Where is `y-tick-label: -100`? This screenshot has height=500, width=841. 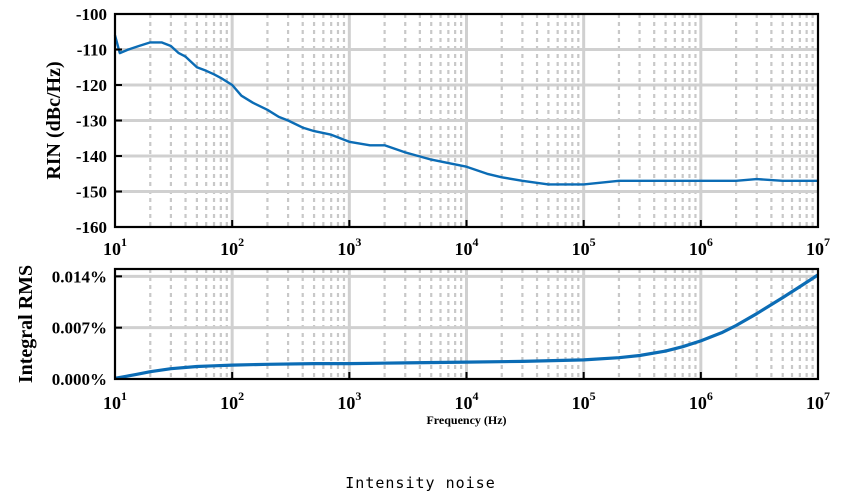
y-tick-label: -100 is located at coordinates (91, 14).